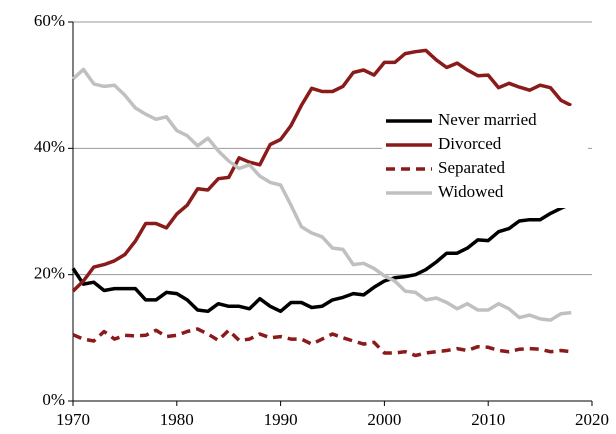 This screenshot has height=434, width=616. Describe the element at coordinates (322, 342) in the screenshot. I see `series-line` at that location.